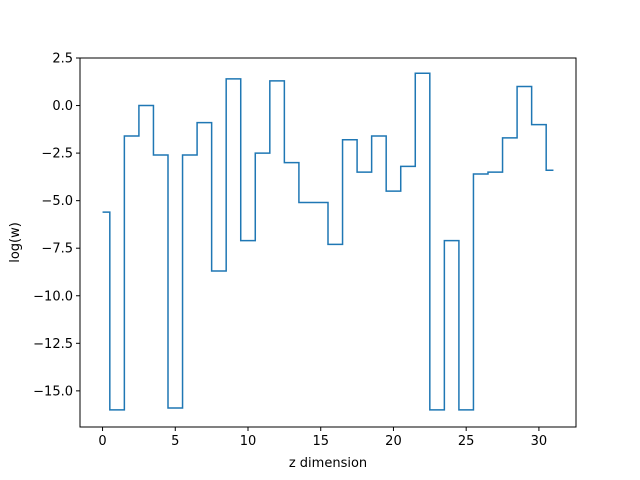  Describe the element at coordinates (57, 249) in the screenshot. I see `y-tick-label: −7.5` at that location.